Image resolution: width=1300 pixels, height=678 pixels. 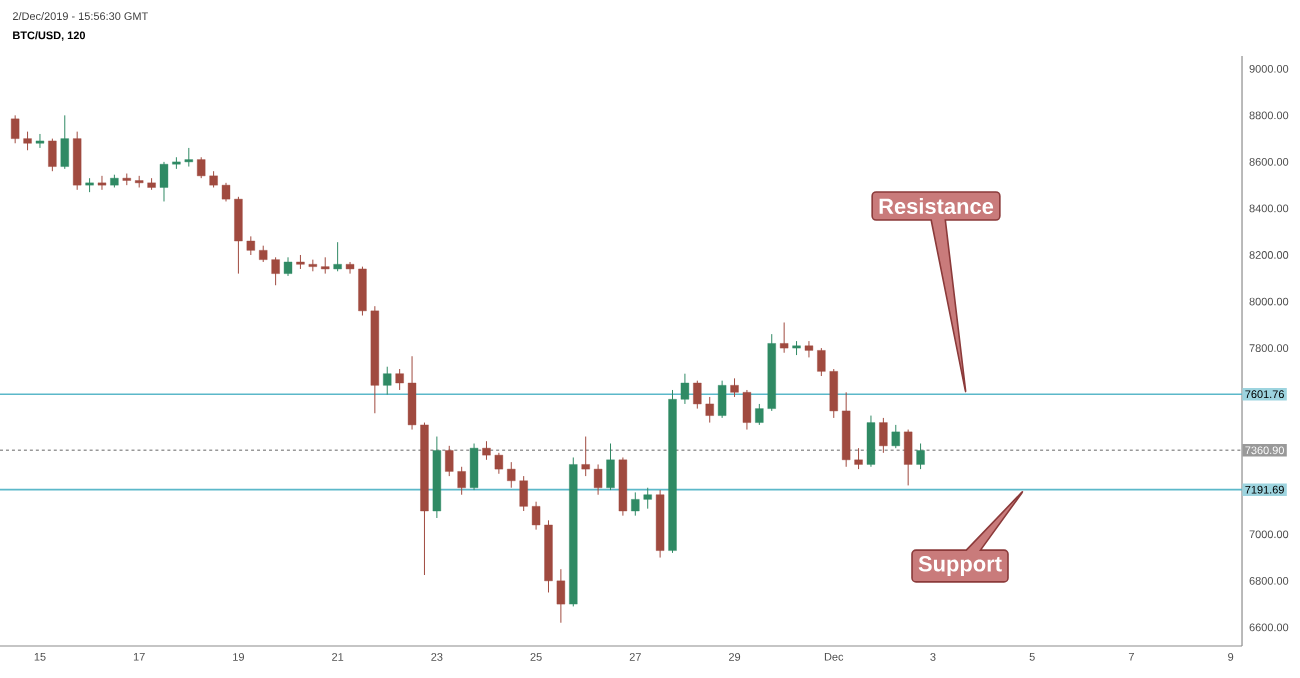 What do you see at coordinates (936, 206) in the screenshot?
I see `annotation: Resistance` at bounding box center [936, 206].